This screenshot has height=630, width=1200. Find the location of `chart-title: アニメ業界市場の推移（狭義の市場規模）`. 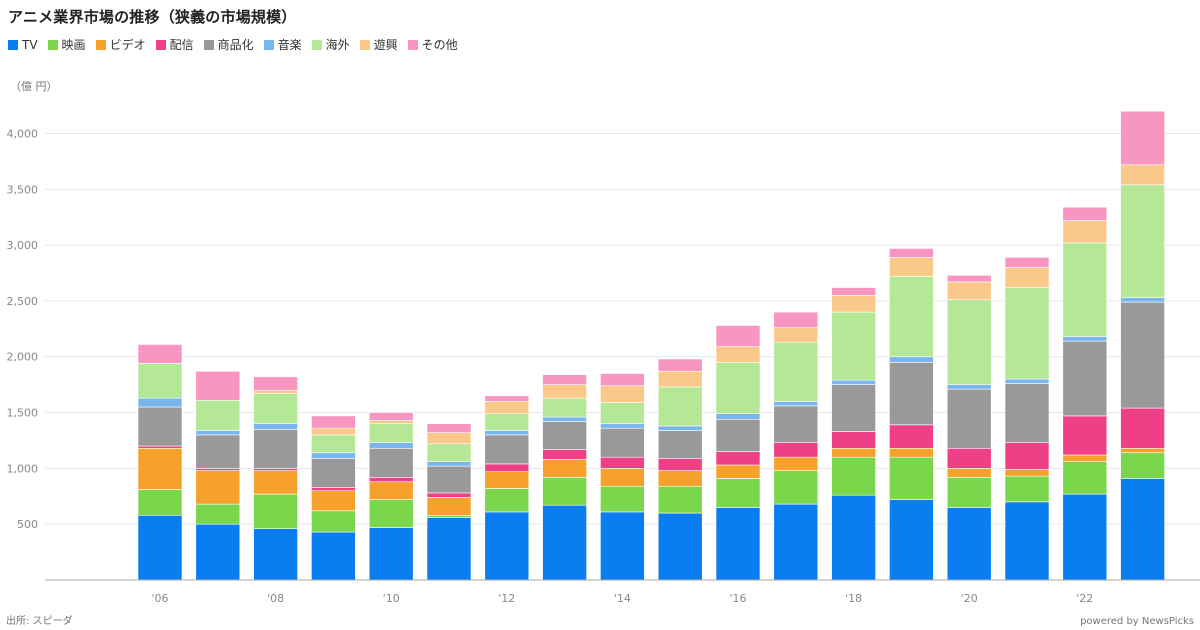

chart-title: アニメ業界市場の推移（狭義の市場規模） is located at coordinates (152, 17).